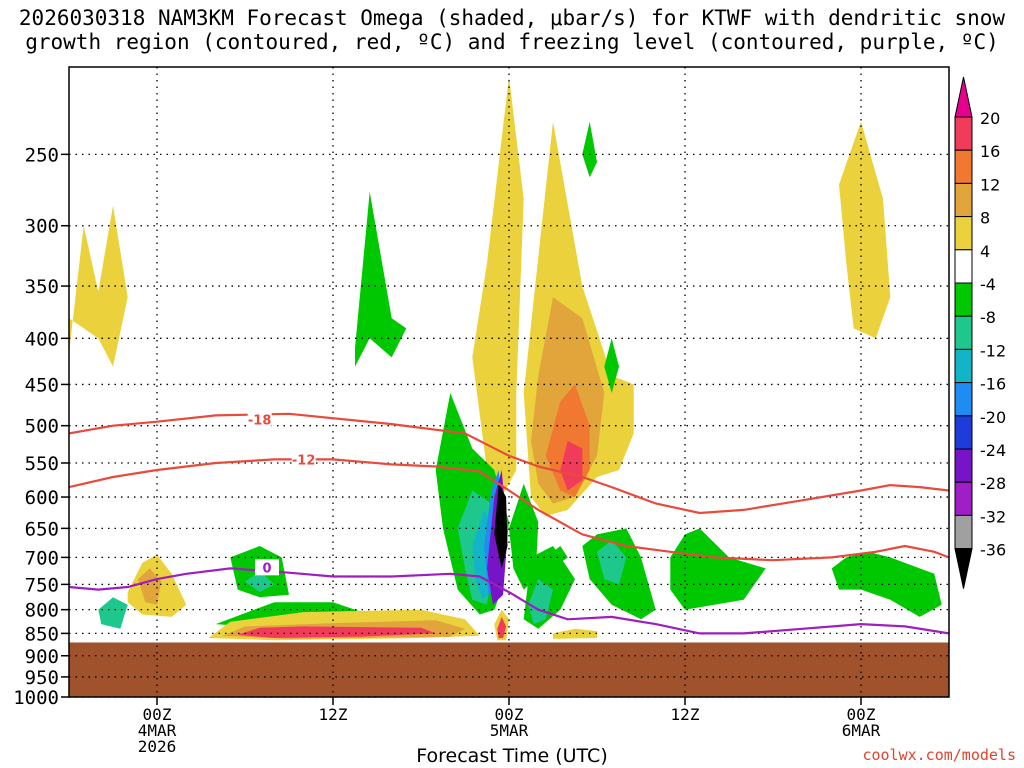 Image resolution: width=1024 pixels, height=768 pixels. I want to click on colorbar-label-1: 16, so click(990, 151).